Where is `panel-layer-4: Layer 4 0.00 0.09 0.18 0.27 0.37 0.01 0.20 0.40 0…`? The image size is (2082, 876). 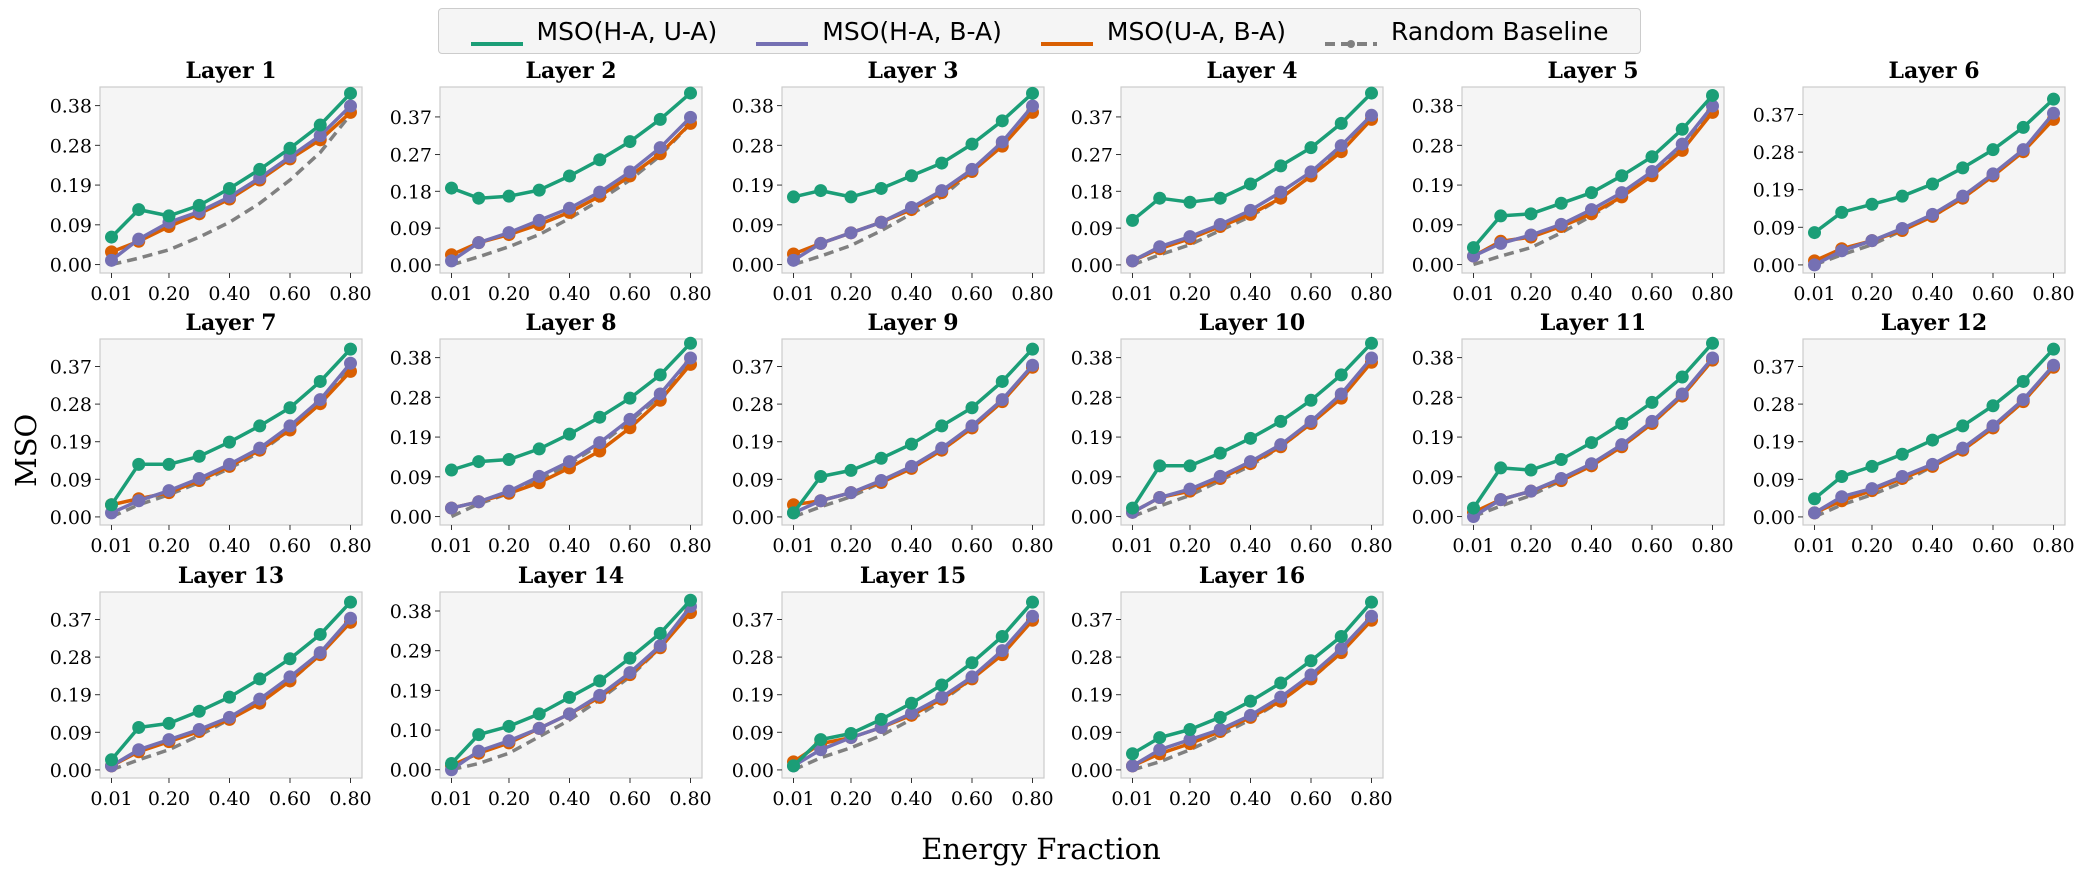
panel-layer-4: Layer 4 0.00 0.09 0.18 0.27 0.37 0.01 0.20 0.40 0… is located at coordinates (1232, 181).